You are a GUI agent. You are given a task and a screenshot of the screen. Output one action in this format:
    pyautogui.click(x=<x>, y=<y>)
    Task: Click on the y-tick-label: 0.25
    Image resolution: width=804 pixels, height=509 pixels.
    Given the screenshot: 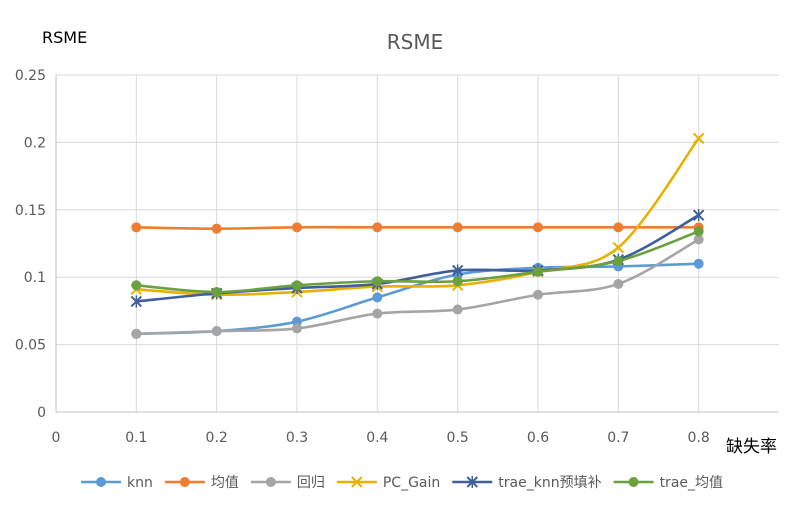 What is the action you would take?
    pyautogui.click(x=30, y=76)
    